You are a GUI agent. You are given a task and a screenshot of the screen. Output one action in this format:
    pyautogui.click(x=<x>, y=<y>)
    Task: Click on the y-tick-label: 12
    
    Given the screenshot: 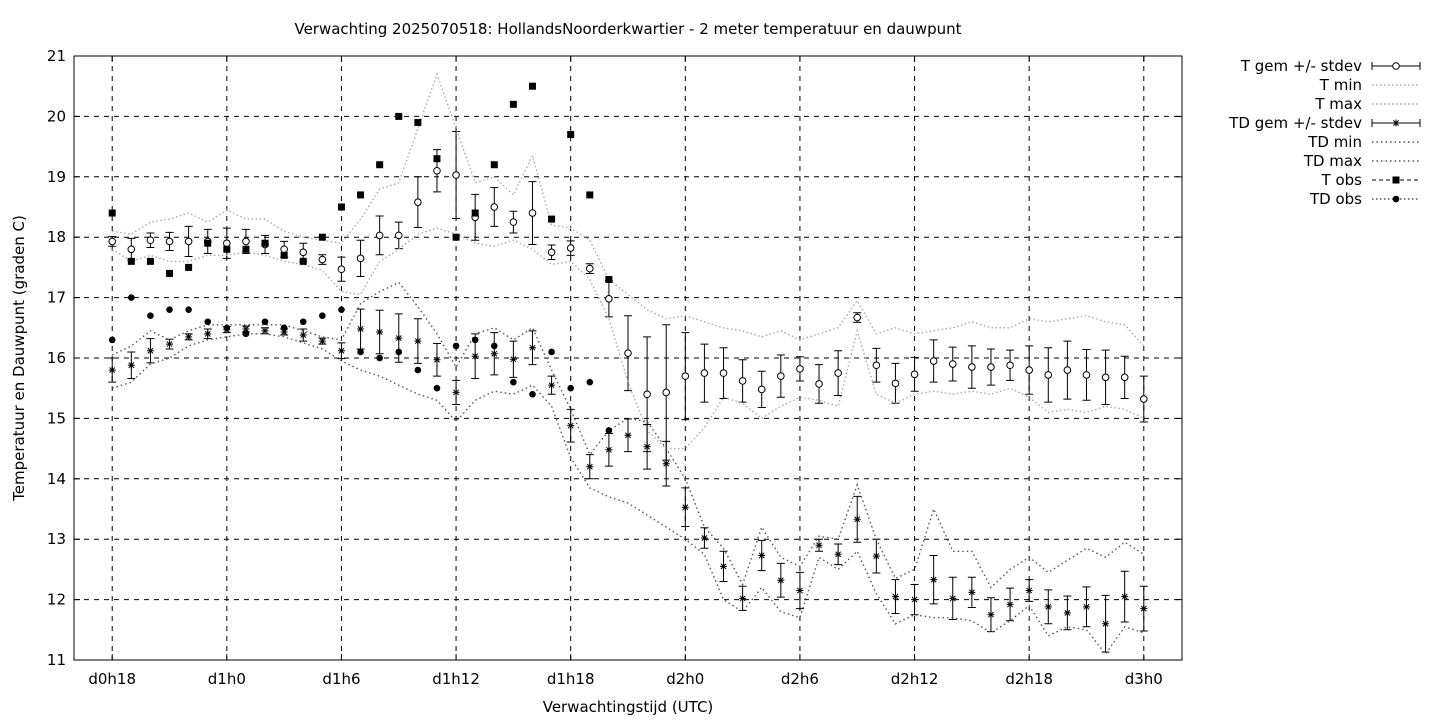 What is the action you would take?
    pyautogui.click(x=56, y=600)
    